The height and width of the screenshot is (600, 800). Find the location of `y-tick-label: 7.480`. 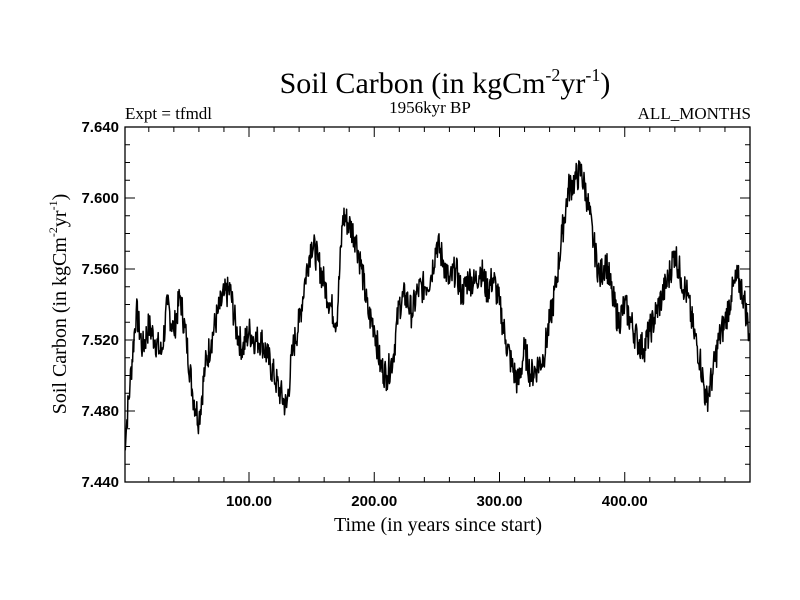

y-tick-label: 7.480 is located at coordinates (100, 411).